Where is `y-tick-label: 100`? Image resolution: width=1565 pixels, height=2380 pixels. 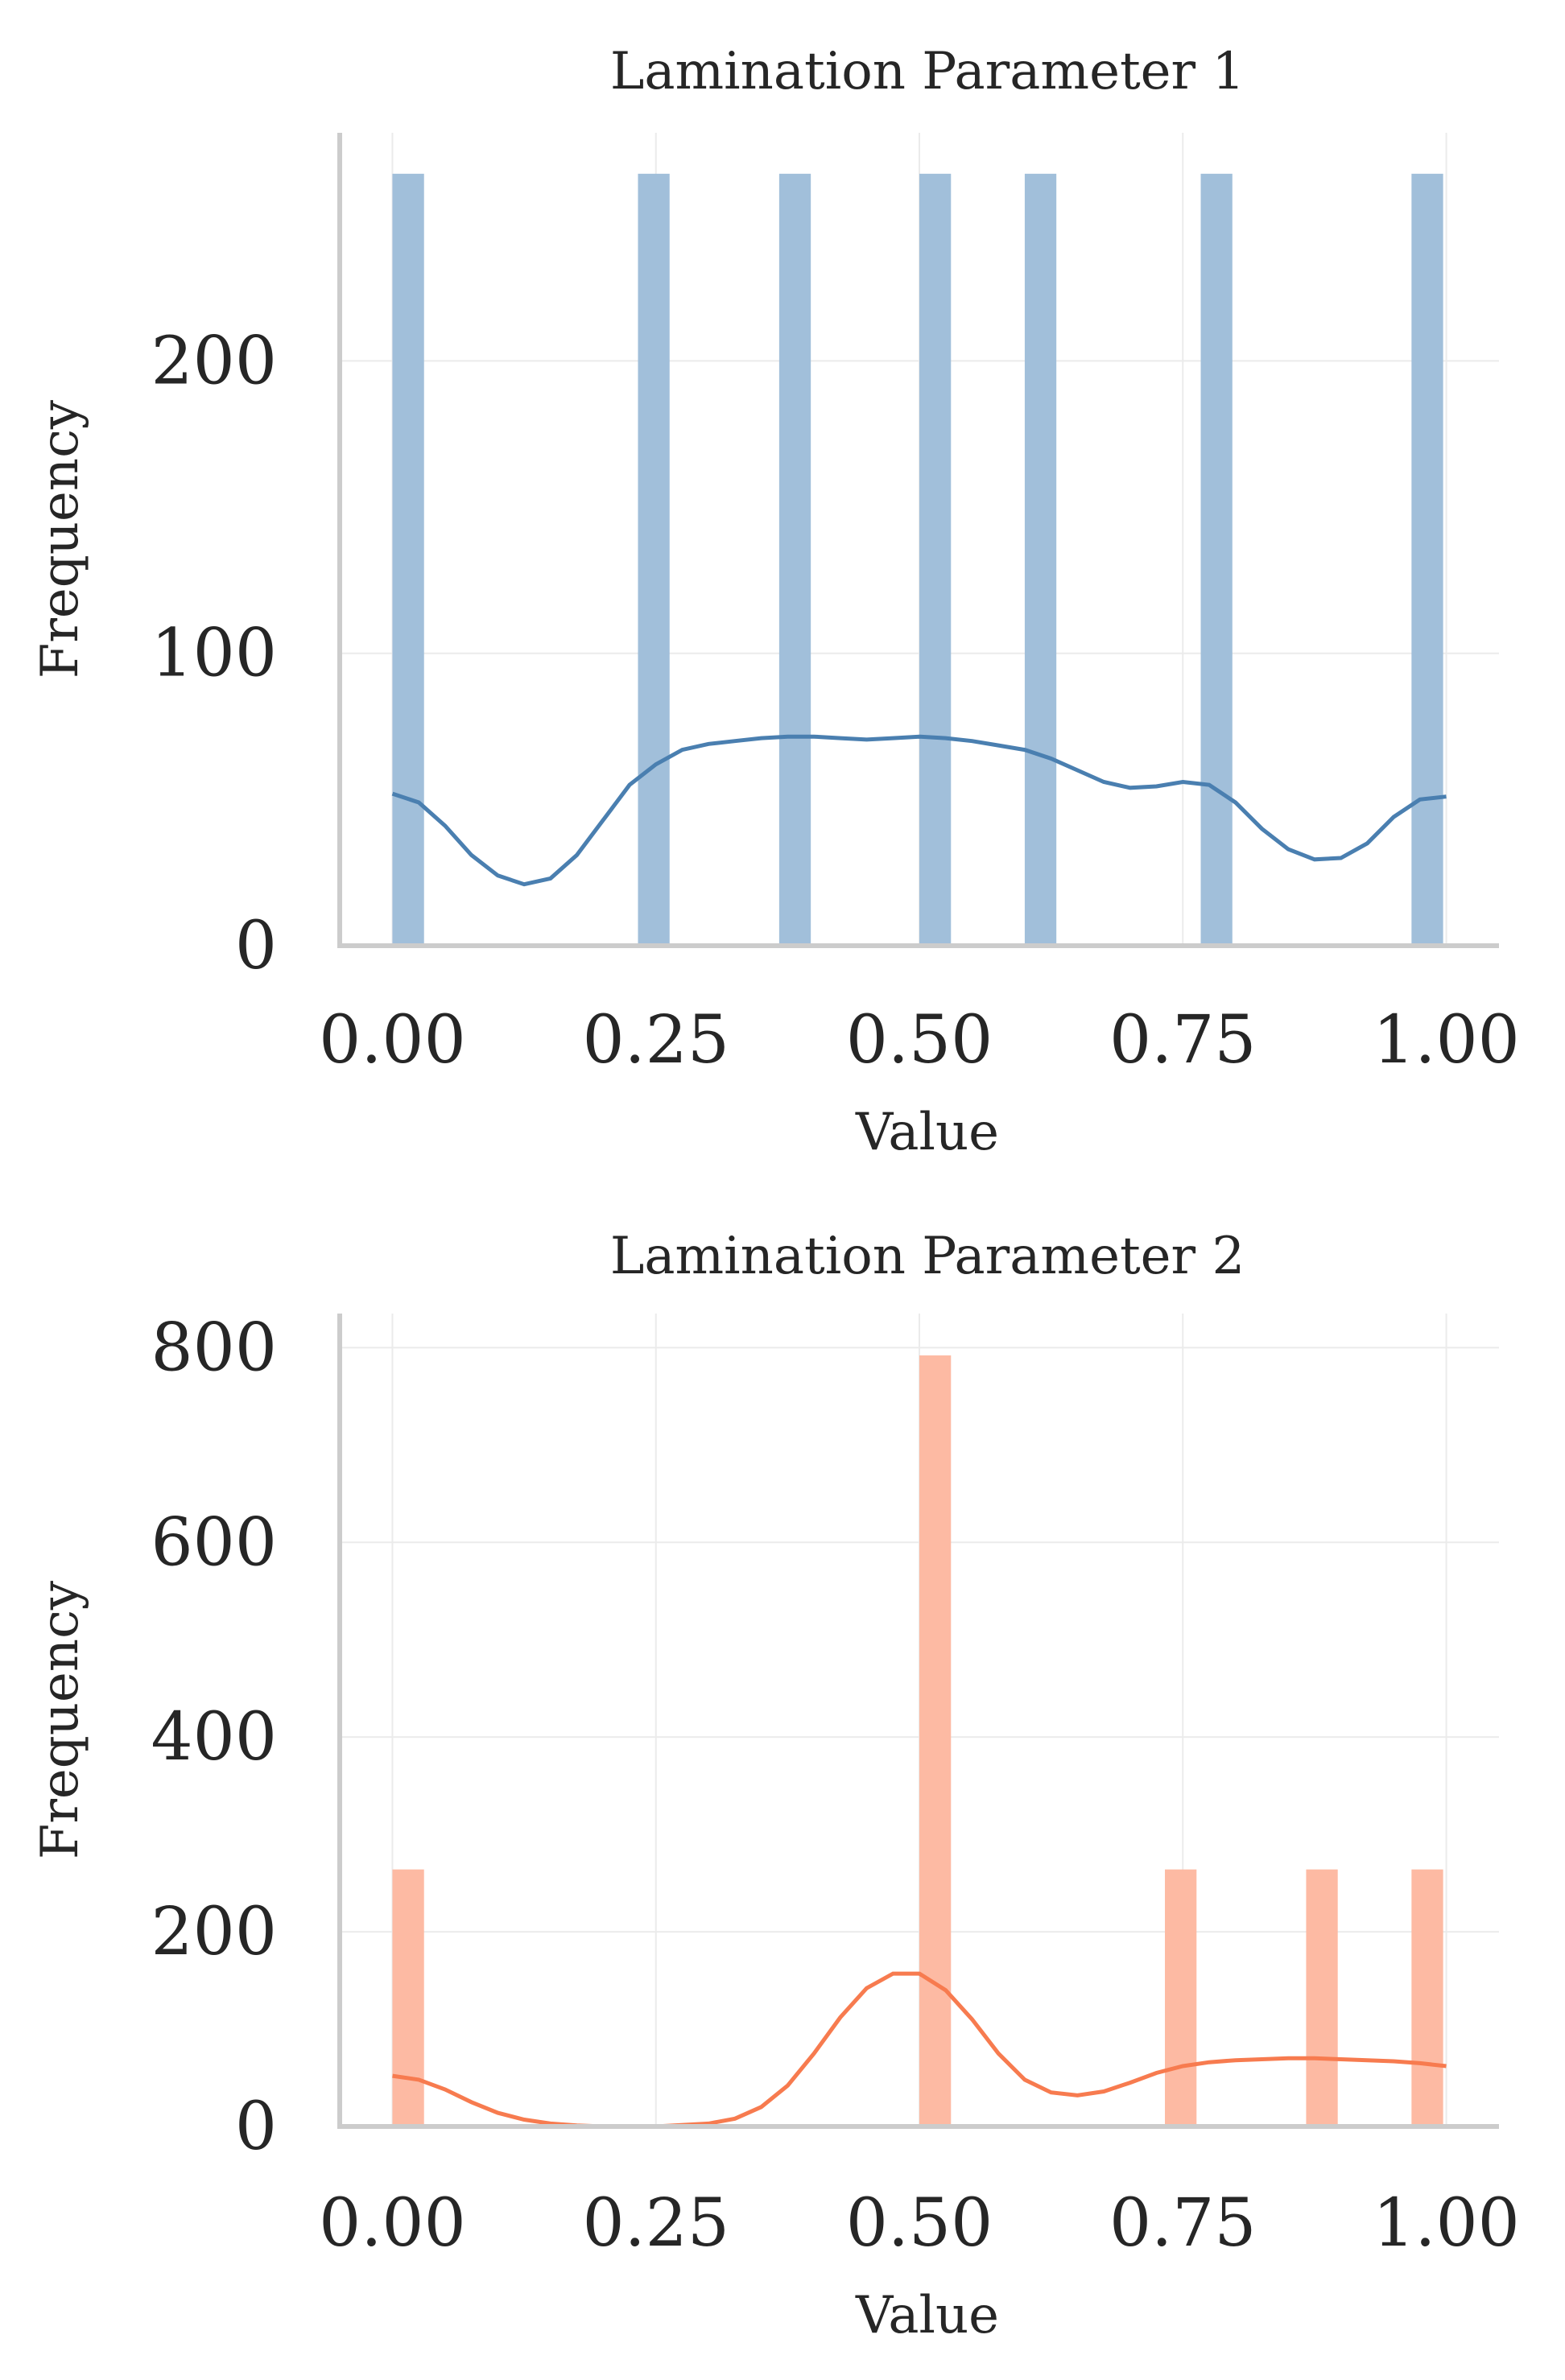 y-tick-label: 100 is located at coordinates (214, 654).